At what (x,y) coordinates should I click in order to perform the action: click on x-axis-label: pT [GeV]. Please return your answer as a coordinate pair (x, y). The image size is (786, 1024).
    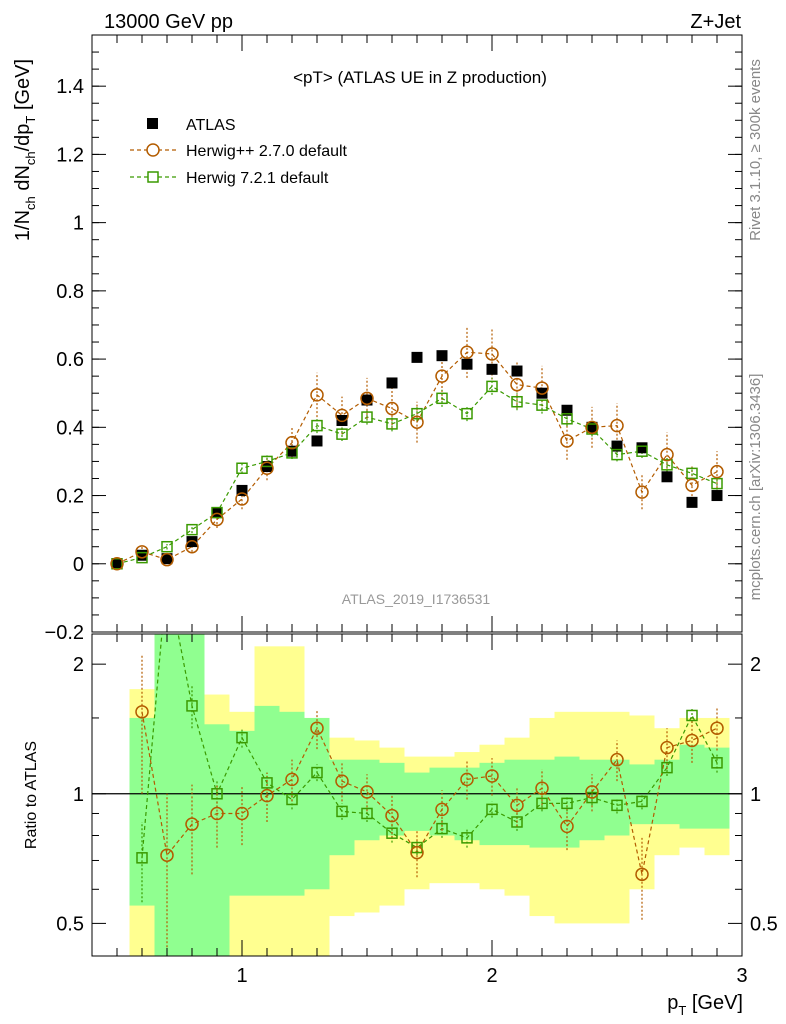
    Looking at the image, I should click on (705, 1005).